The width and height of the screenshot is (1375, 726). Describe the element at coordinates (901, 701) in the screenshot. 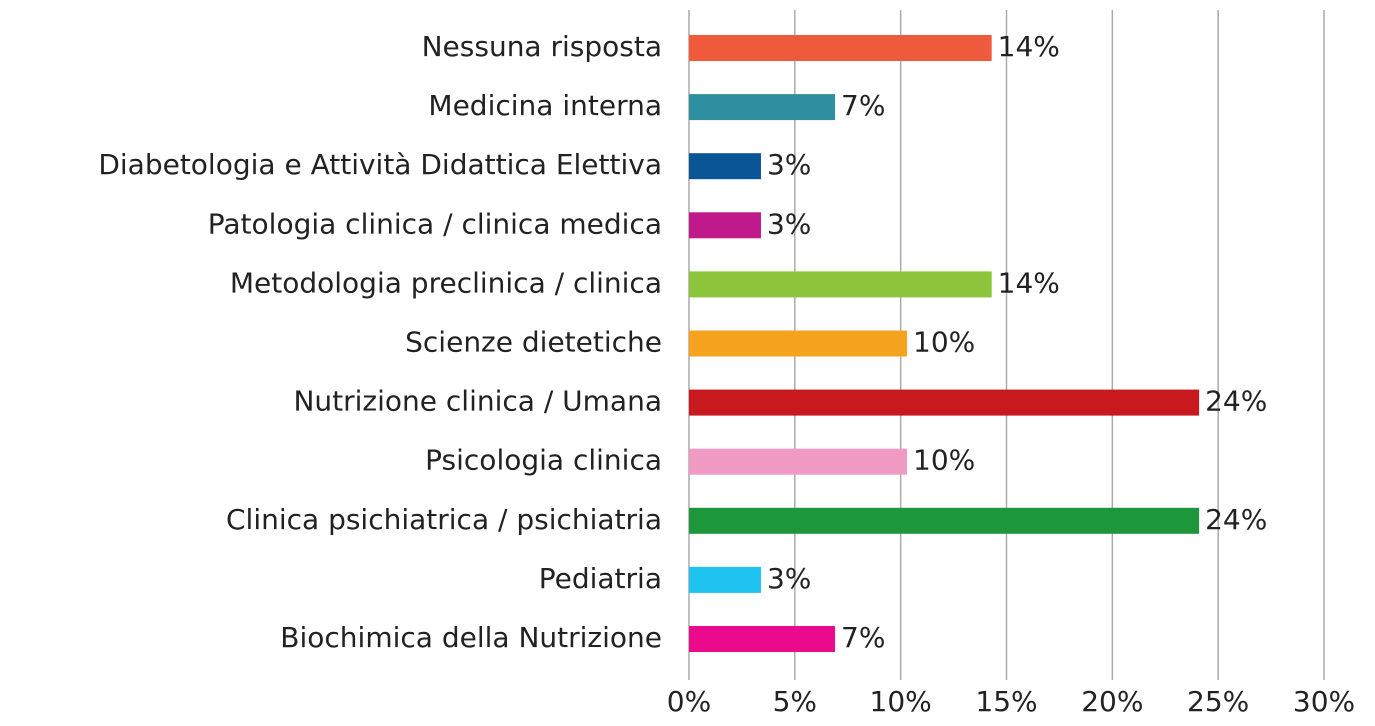

I see `x-tick-label: 10%` at that location.